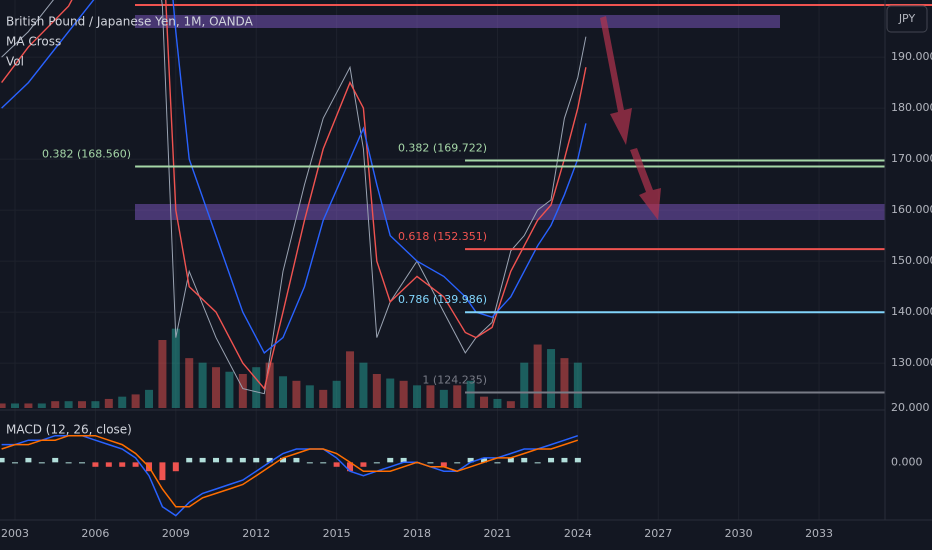 The width and height of the screenshot is (932, 550). Describe the element at coordinates (417, 533) in the screenshot. I see `x-tick-label: 2018` at that location.